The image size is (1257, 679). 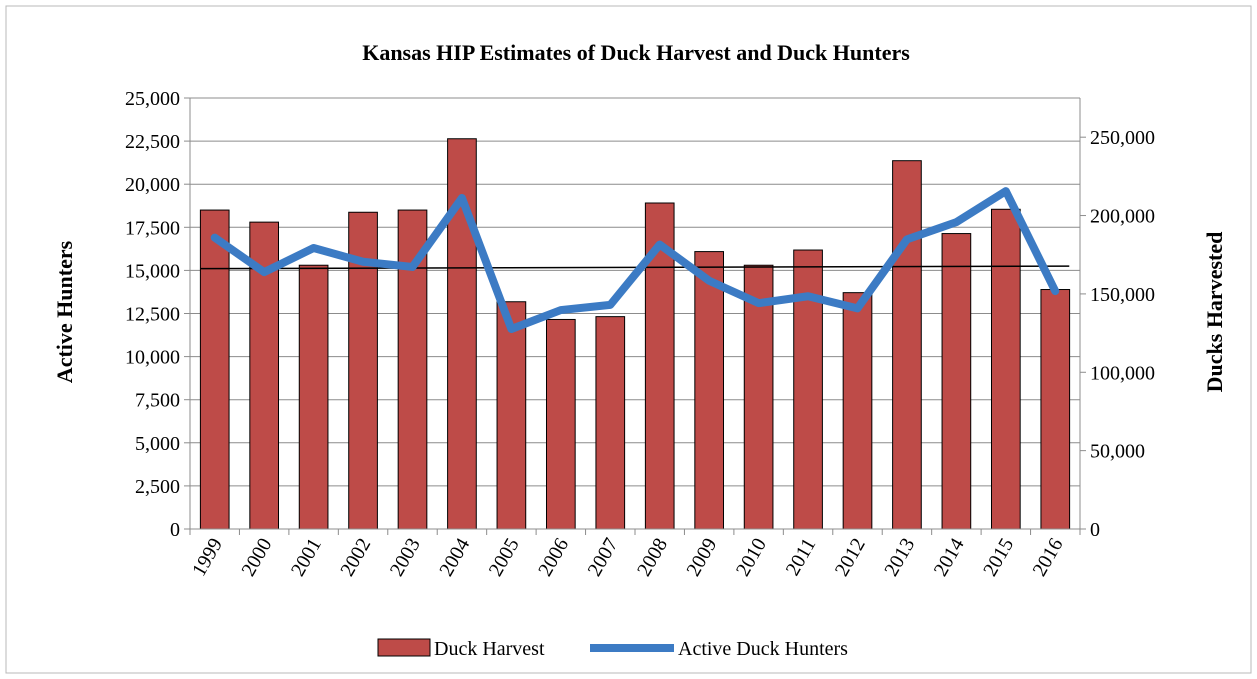 What do you see at coordinates (1122, 373) in the screenshot?
I see `right-tick-label: 100,000` at bounding box center [1122, 373].